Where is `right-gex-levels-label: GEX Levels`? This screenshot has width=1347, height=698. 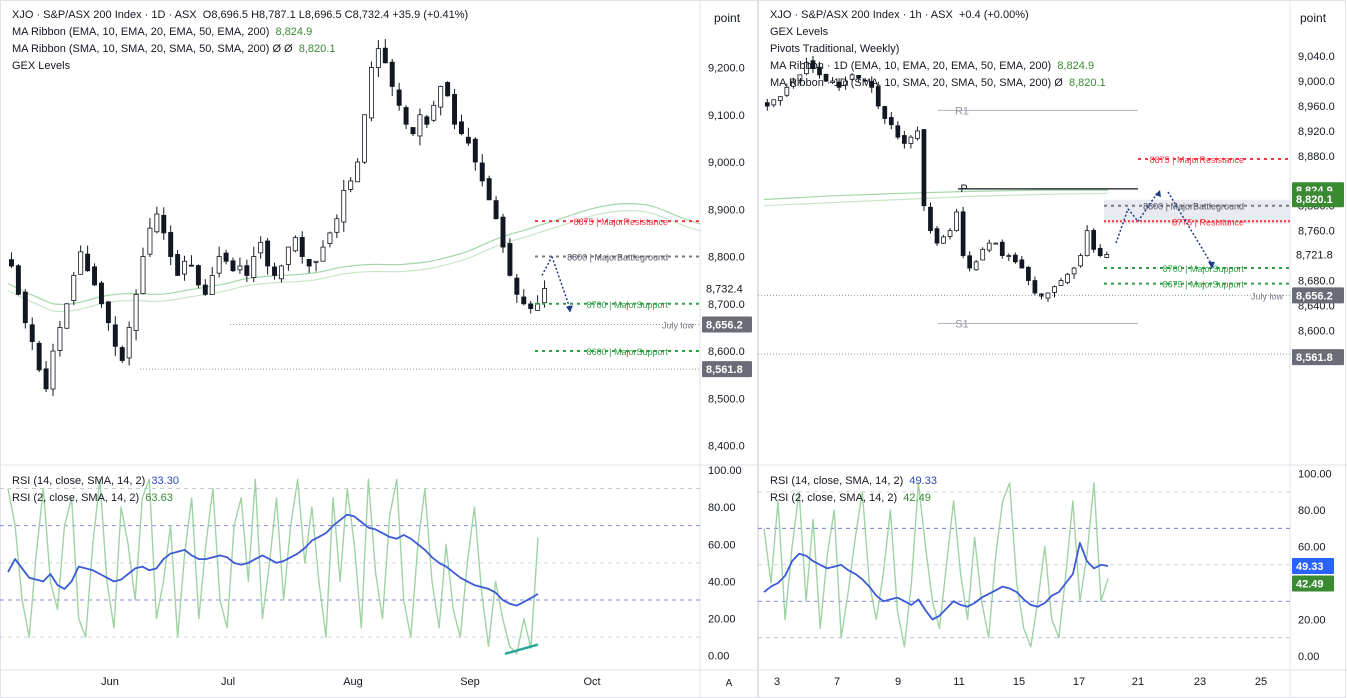 right-gex-levels-label: GEX Levels is located at coordinates (799, 32).